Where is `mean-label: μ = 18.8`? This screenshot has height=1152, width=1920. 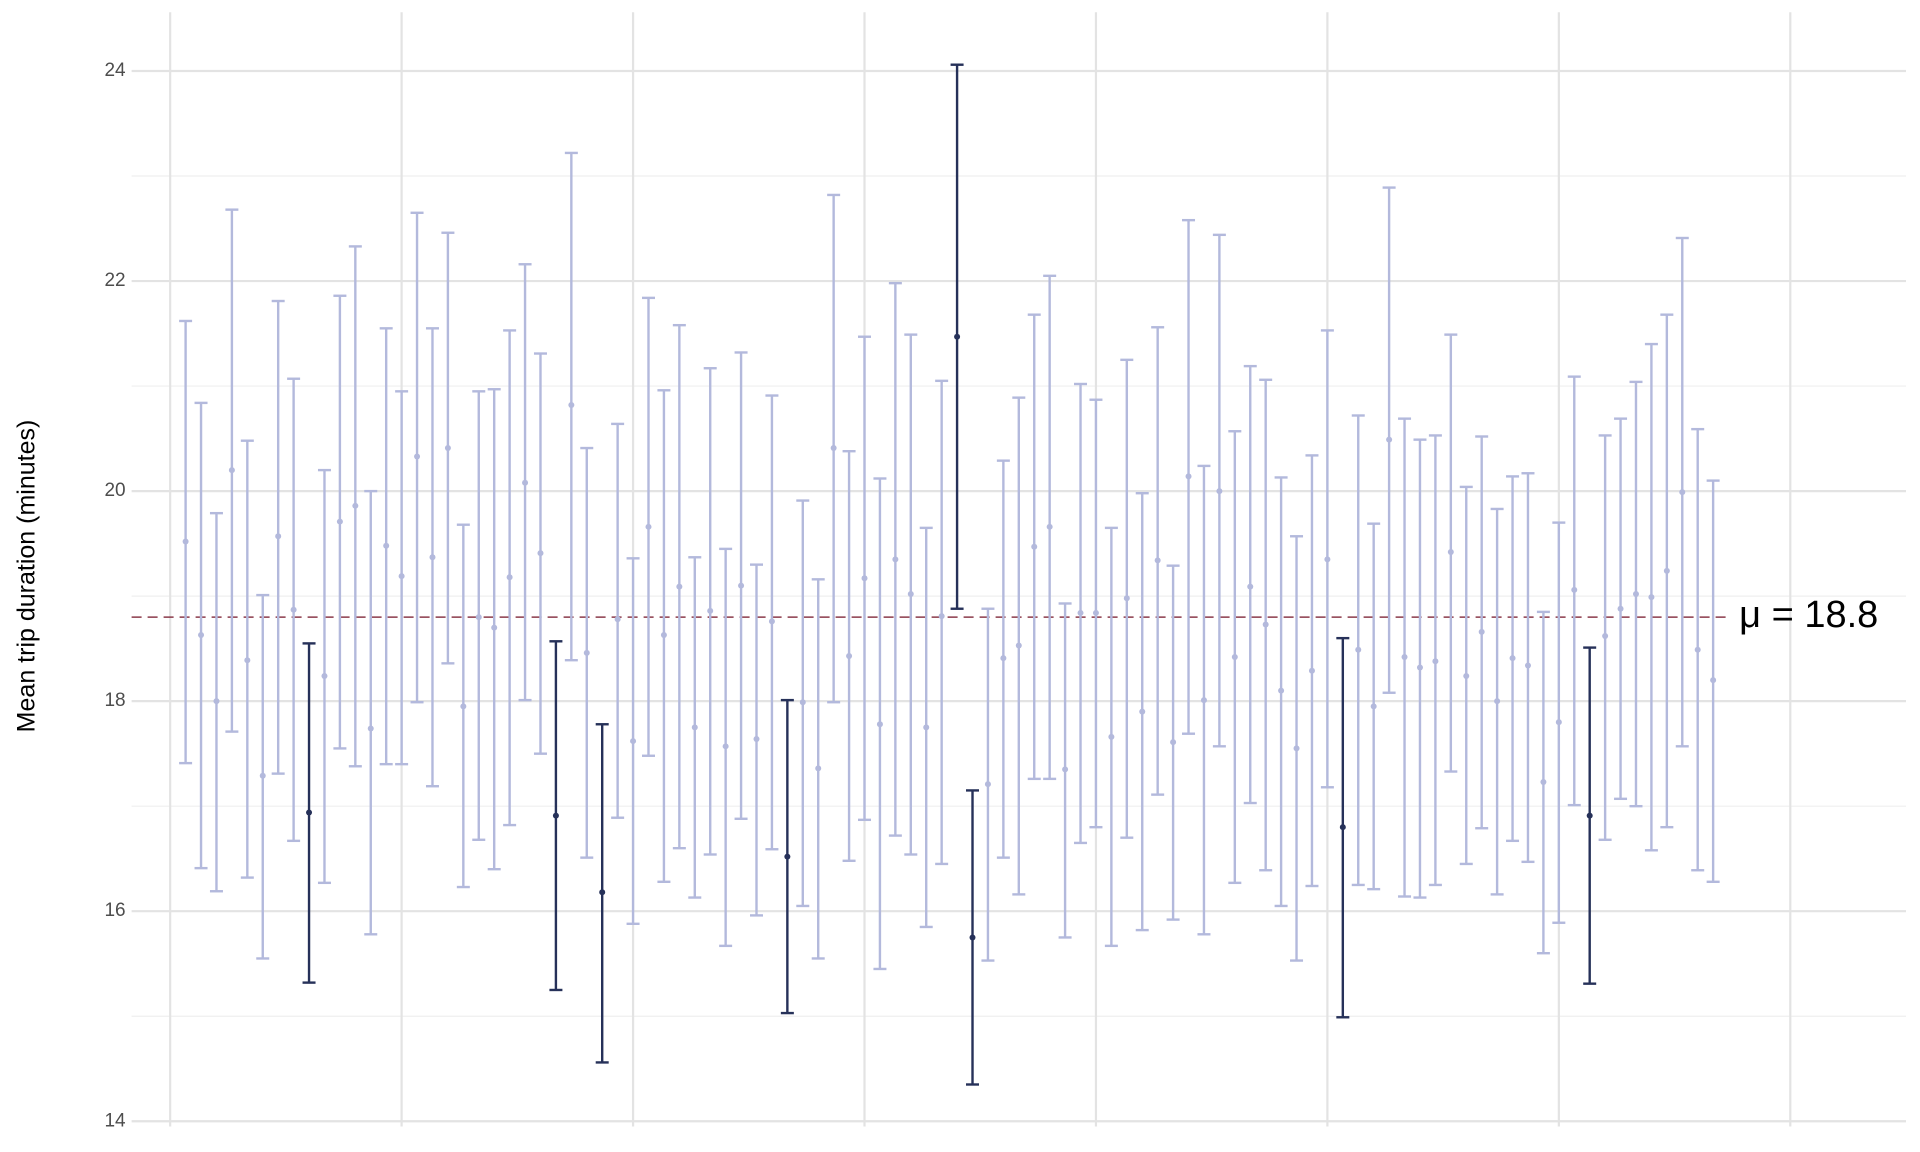 mean-label: μ = 18.8 is located at coordinates (1808, 615).